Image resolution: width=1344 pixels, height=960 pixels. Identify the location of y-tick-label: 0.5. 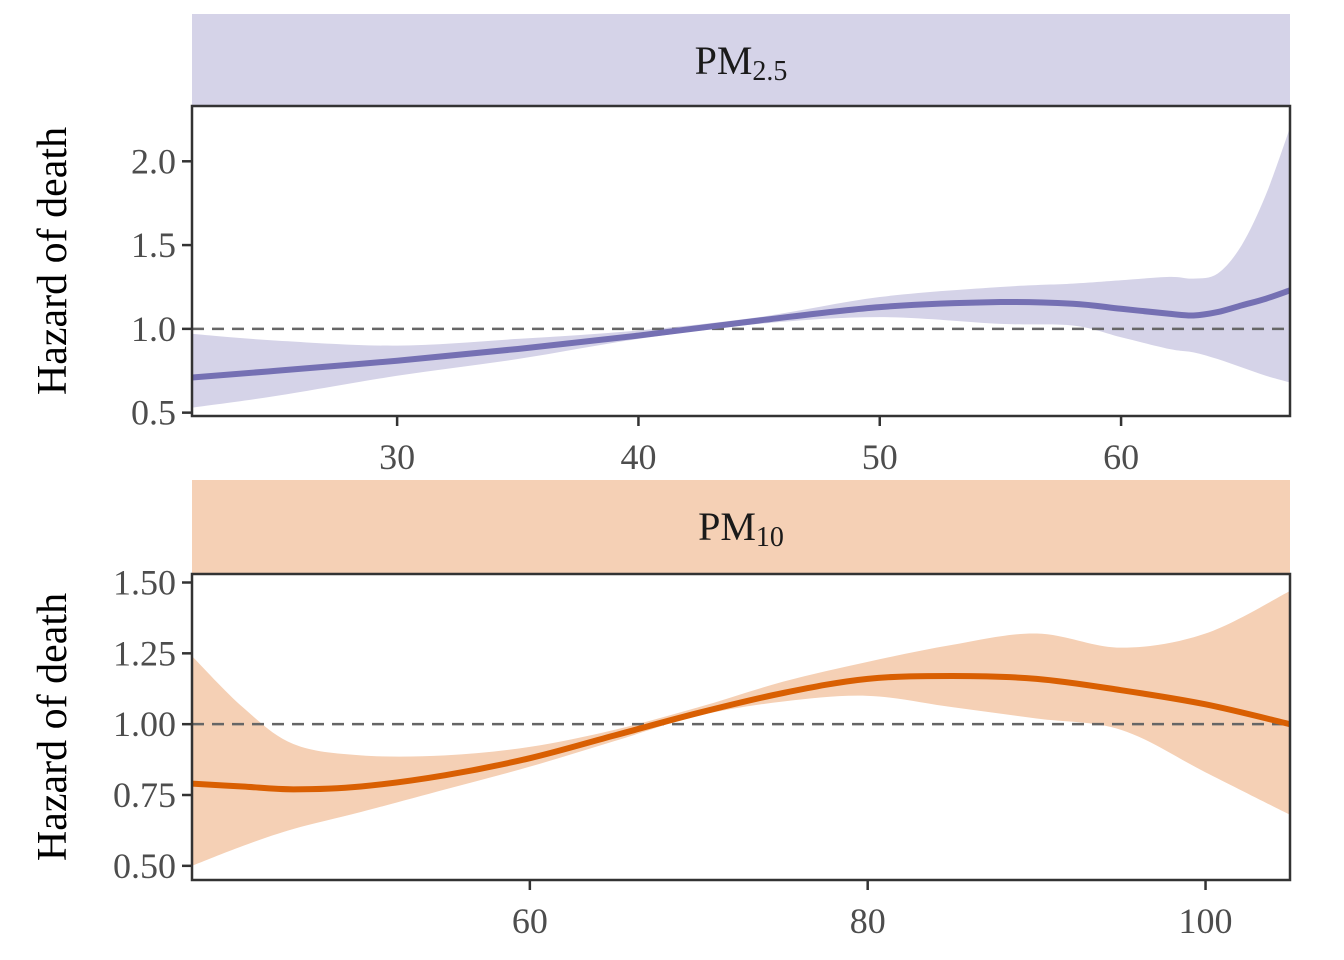
(153, 413).